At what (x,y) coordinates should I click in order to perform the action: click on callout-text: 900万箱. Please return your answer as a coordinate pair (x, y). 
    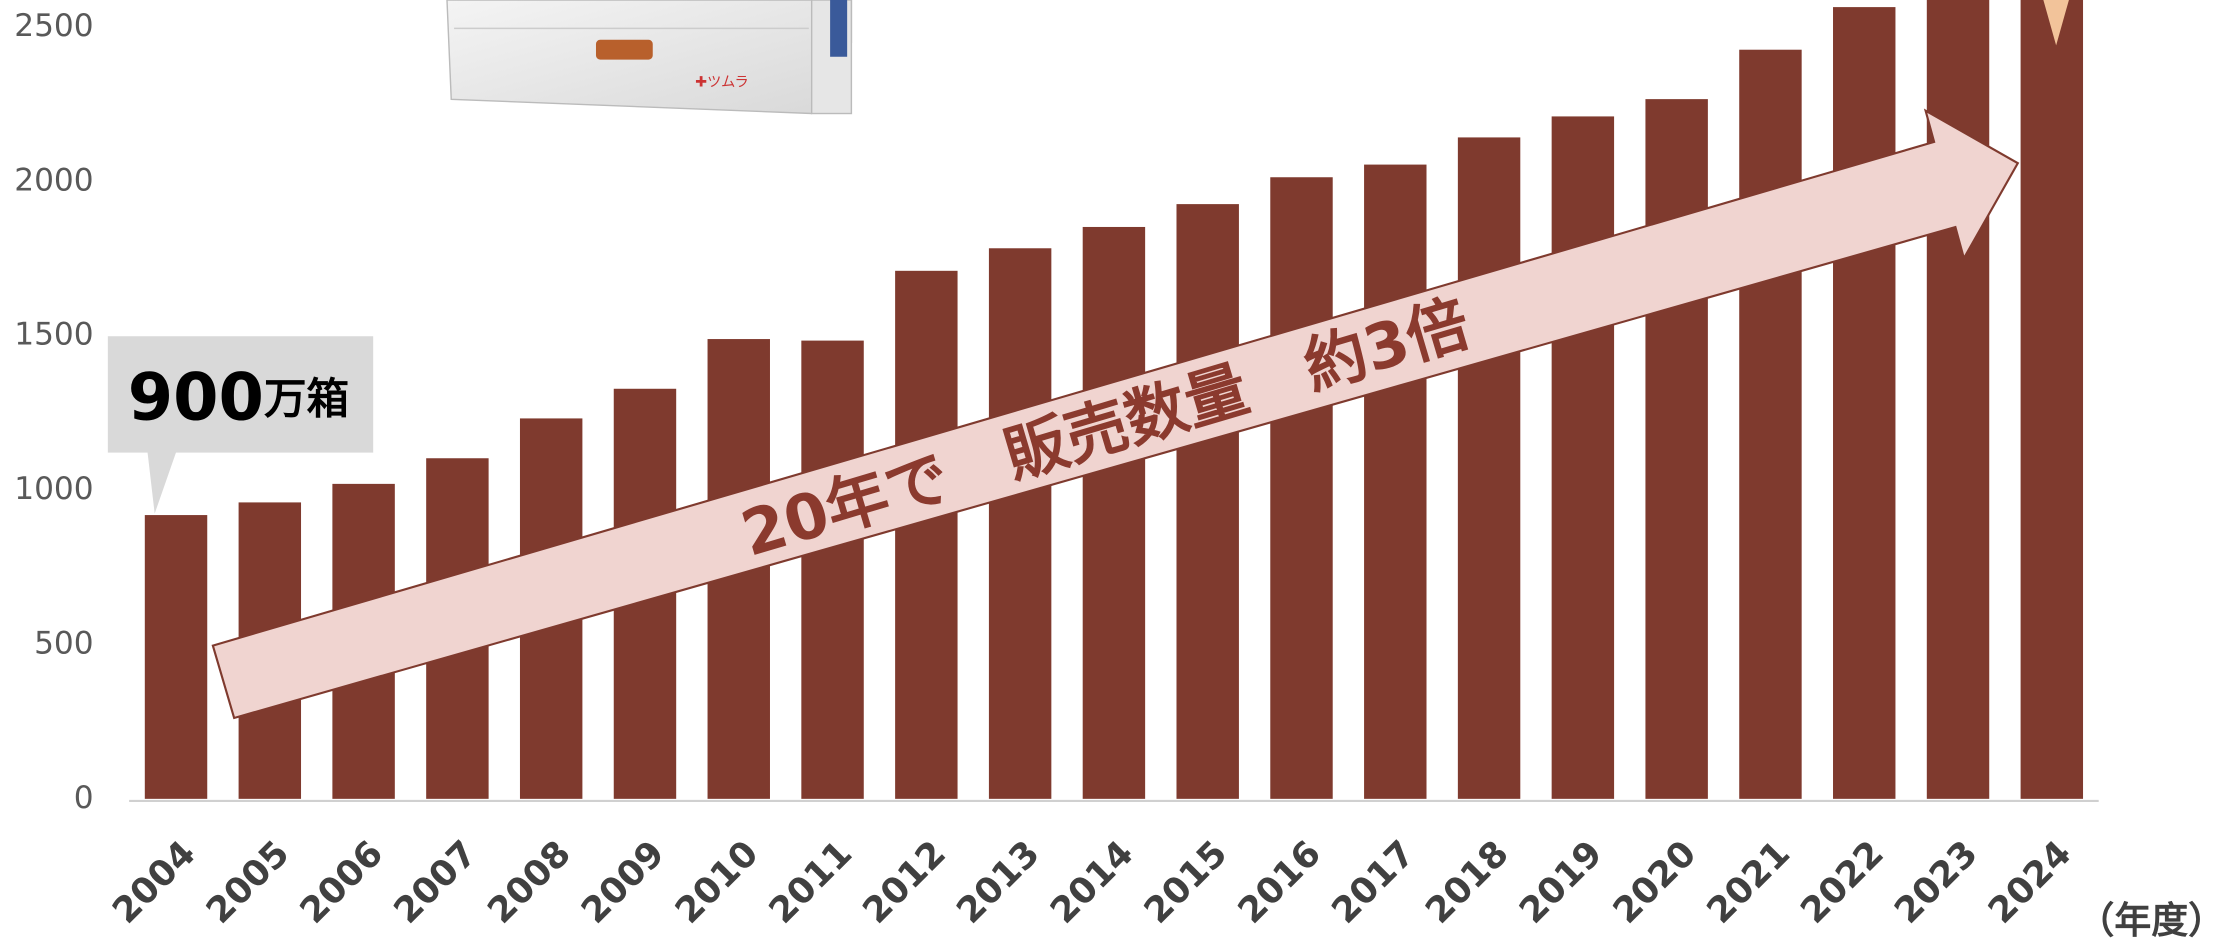
    Looking at the image, I should click on (238, 398).